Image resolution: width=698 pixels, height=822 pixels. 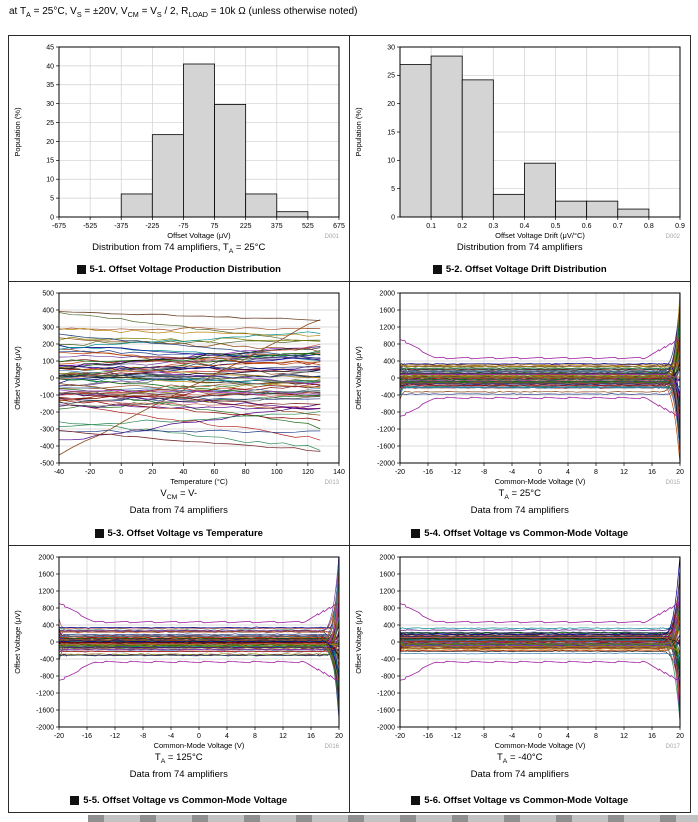 I want to click on svg-text: Temperature (°C), so click(x=199, y=481).